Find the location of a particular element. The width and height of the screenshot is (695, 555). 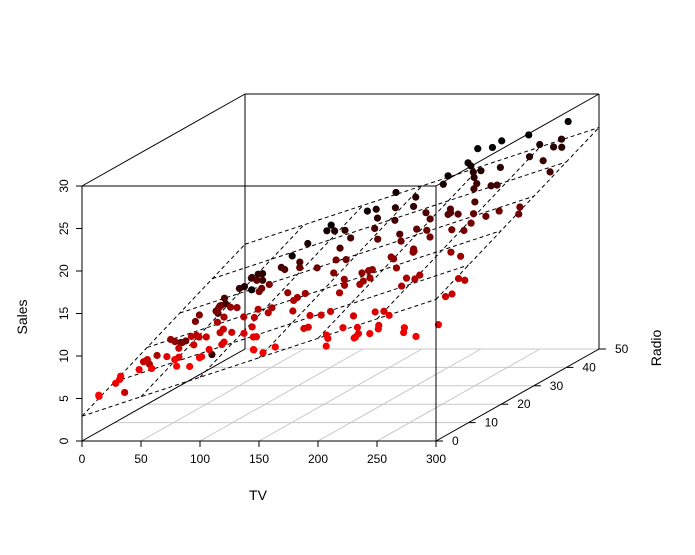

y-axis-title: Radio is located at coordinates (656, 348).